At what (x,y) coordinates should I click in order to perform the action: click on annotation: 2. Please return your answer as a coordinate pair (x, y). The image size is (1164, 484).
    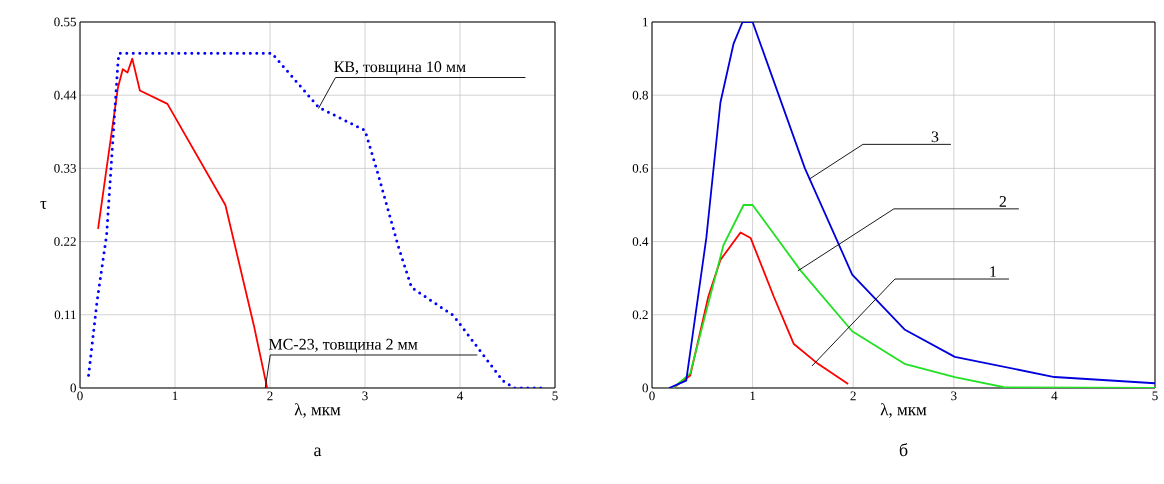
    Looking at the image, I should click on (1002, 201).